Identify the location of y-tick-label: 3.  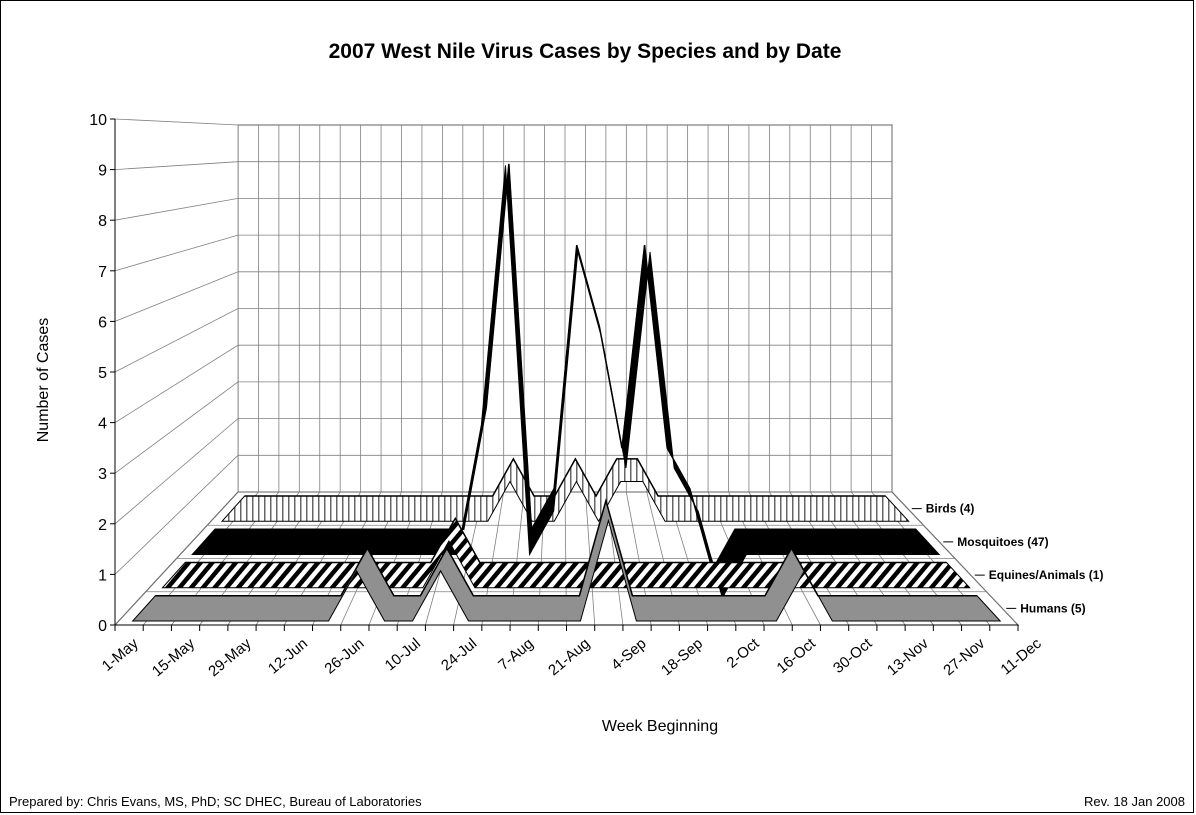
(102, 474).